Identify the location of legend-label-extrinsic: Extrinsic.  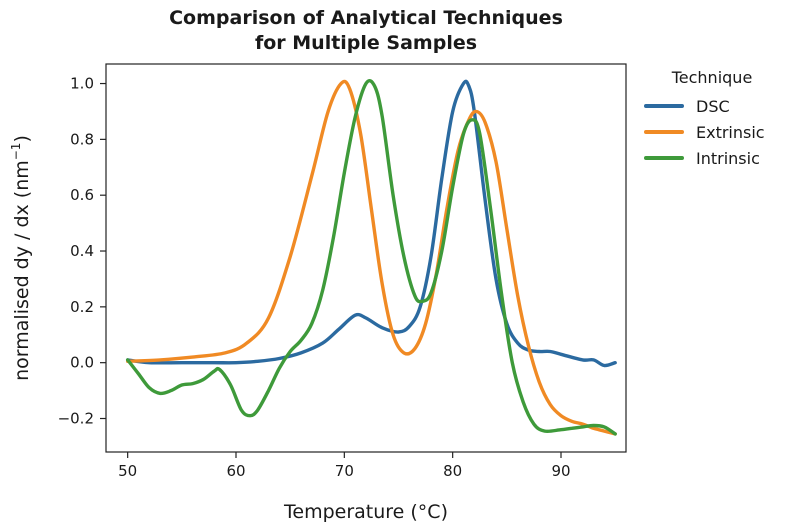
(730, 132).